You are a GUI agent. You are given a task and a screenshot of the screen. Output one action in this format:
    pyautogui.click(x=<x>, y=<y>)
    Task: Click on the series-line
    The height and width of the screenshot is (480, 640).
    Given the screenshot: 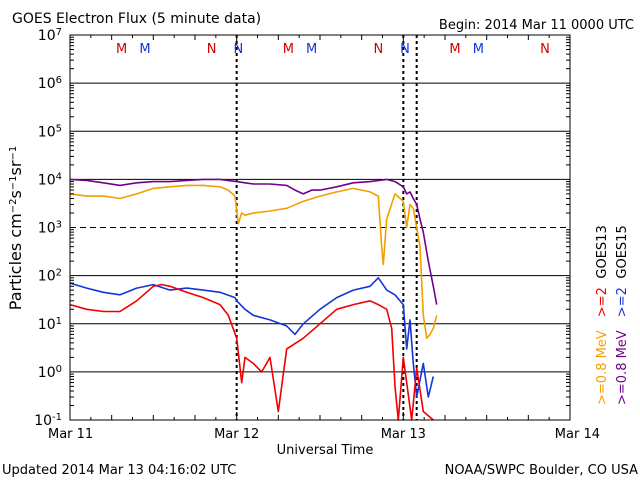 What is the action you would take?
    pyautogui.click(x=252, y=337)
    